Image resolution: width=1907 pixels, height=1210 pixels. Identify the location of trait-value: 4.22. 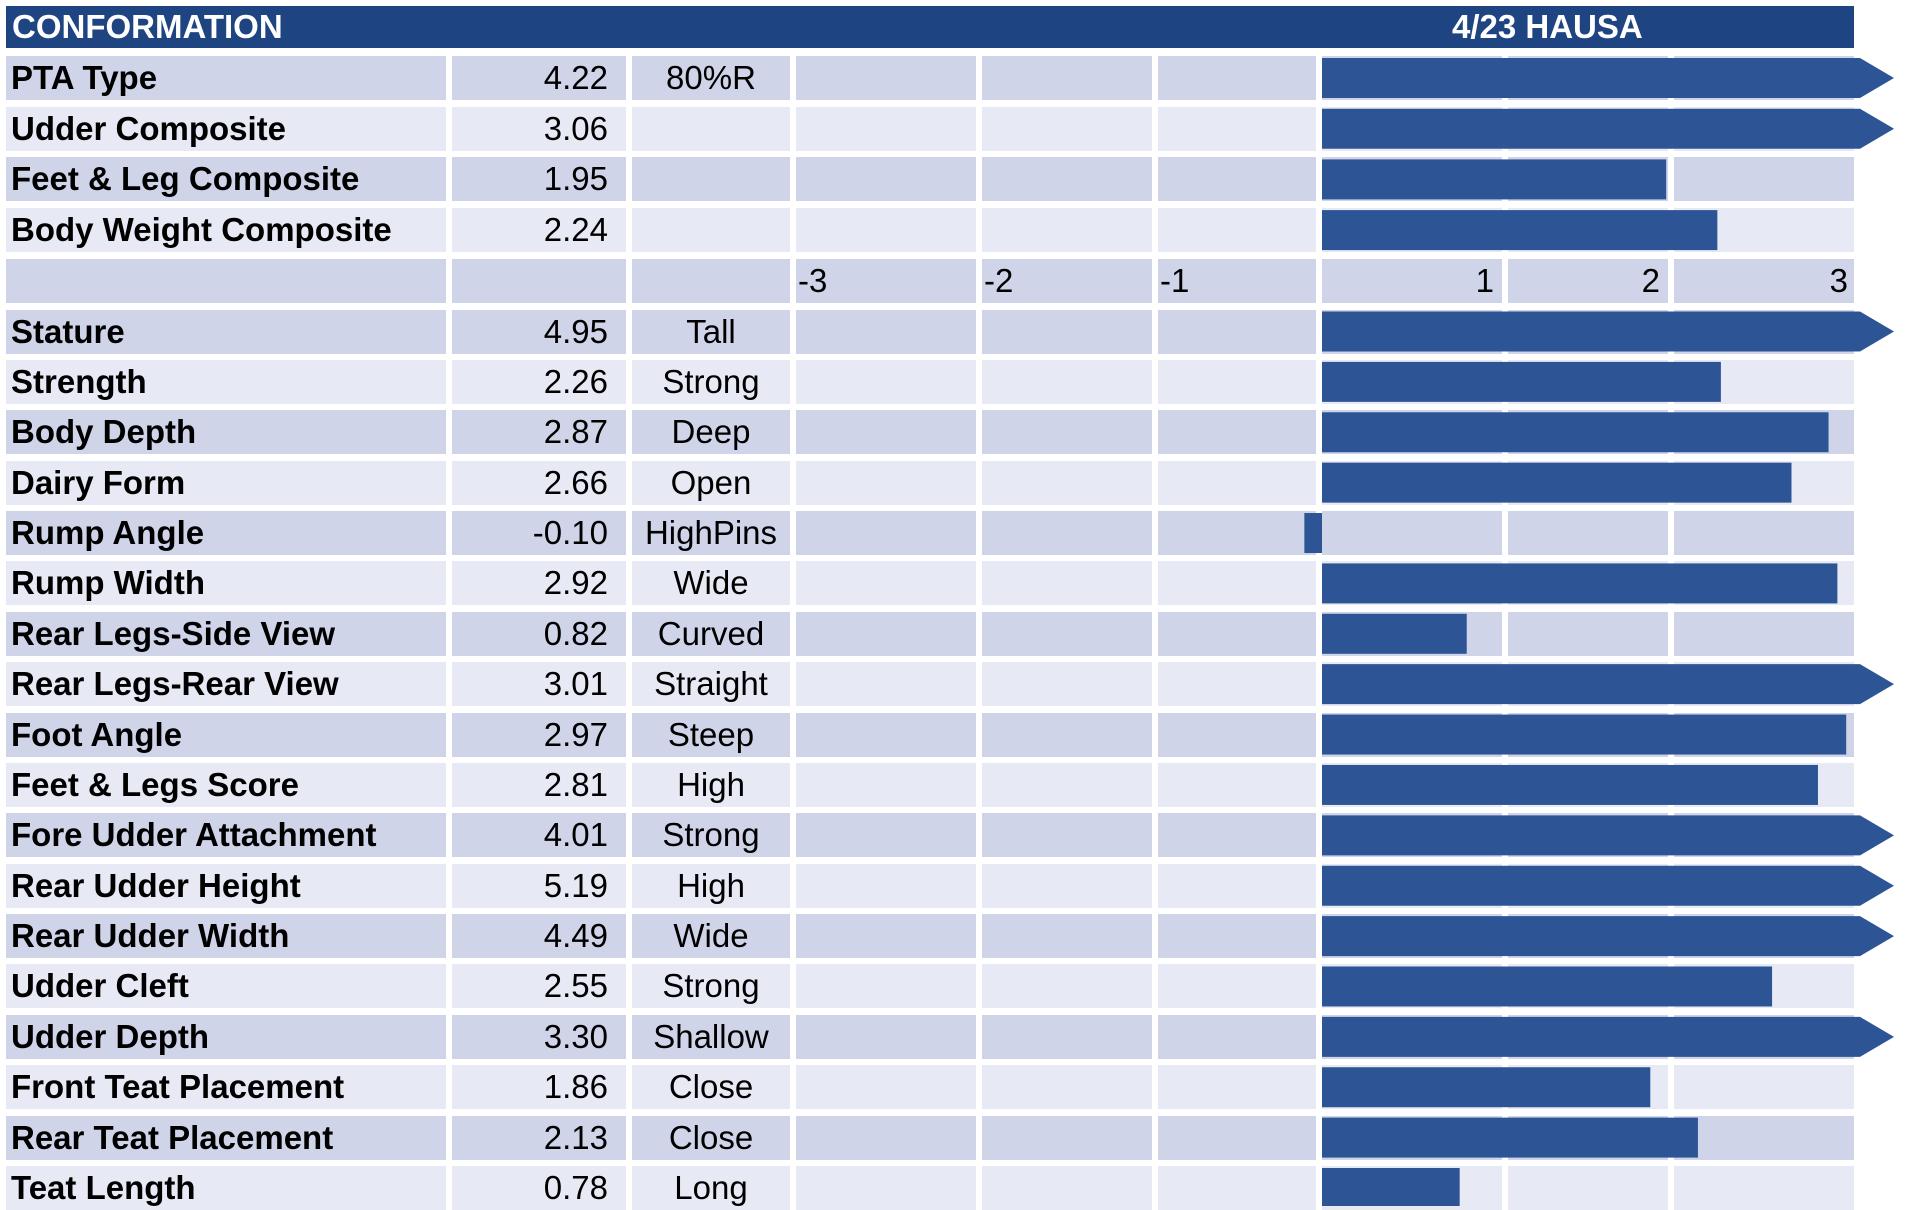
(539, 78).